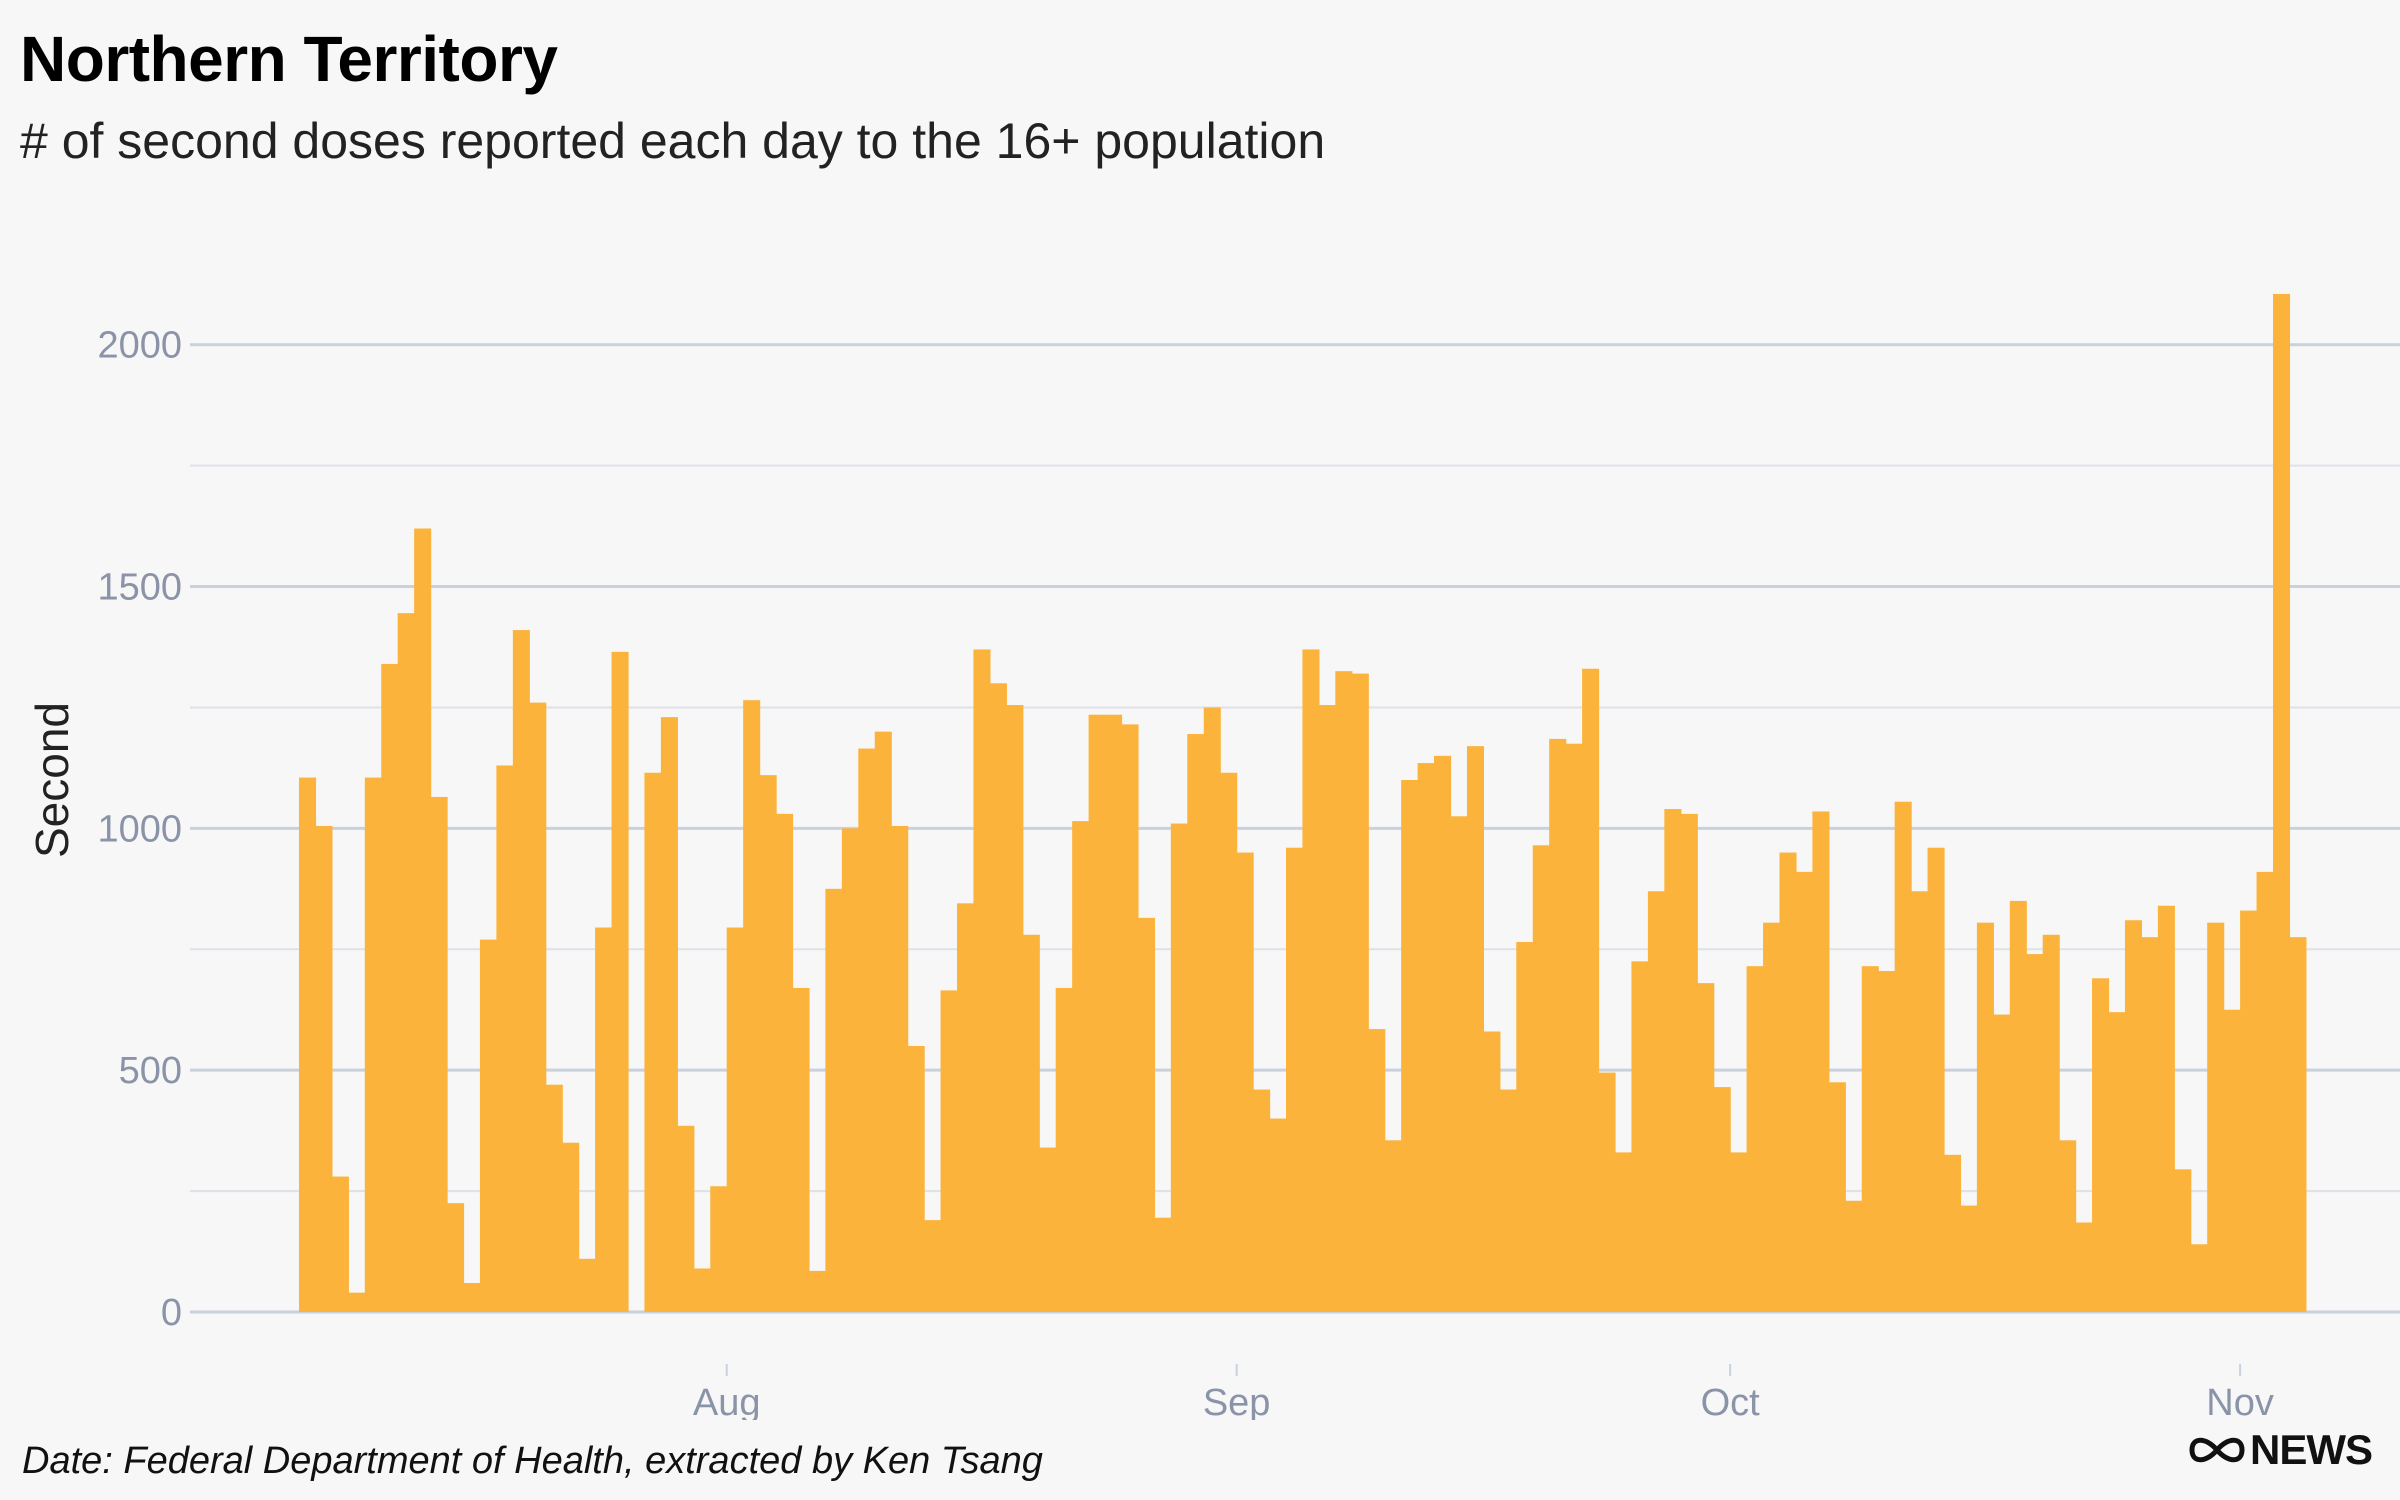 The height and width of the screenshot is (1500, 2400). What do you see at coordinates (139, 346) in the screenshot?
I see `y-tick-label: 2000` at bounding box center [139, 346].